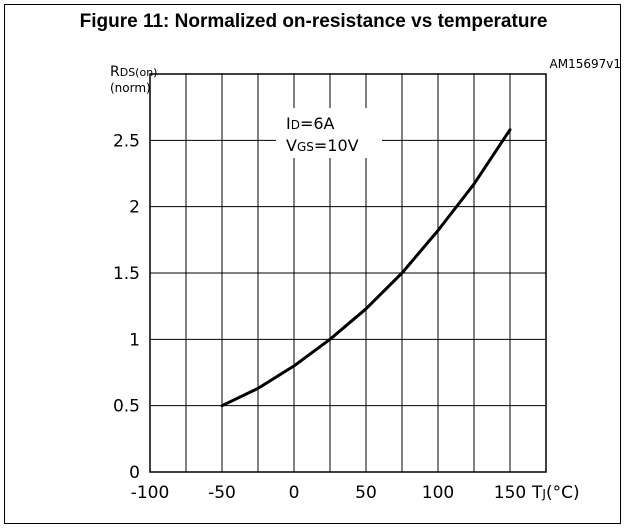 This screenshot has height=530, width=627. What do you see at coordinates (130, 88) in the screenshot?
I see `y-axis-unit: (norm)` at bounding box center [130, 88].